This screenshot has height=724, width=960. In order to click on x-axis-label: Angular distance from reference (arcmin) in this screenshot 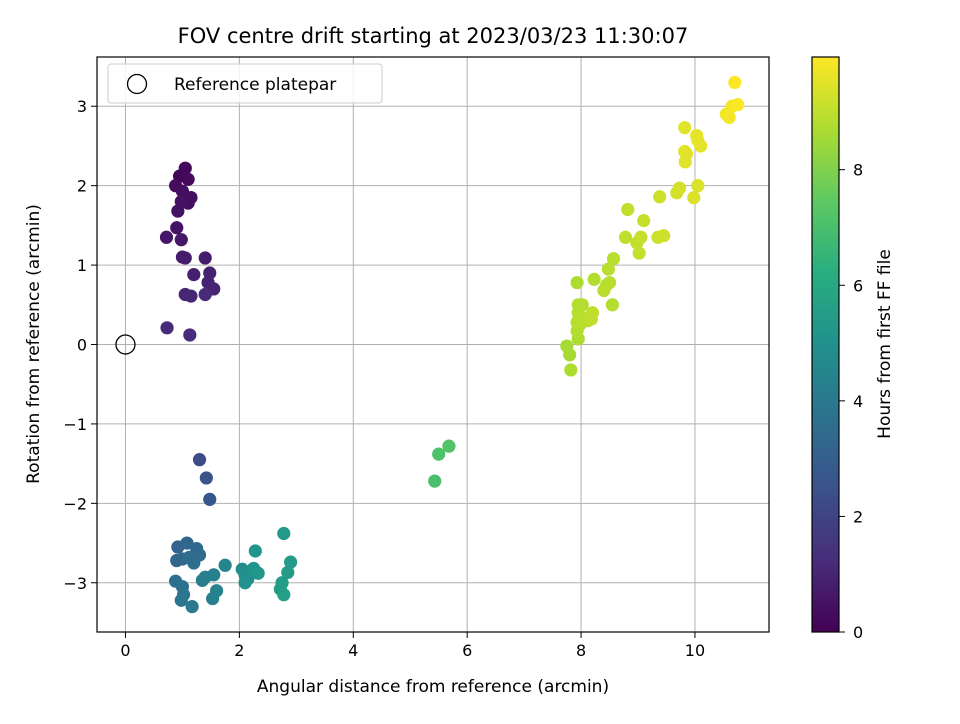, I will do `click(433, 687)`.